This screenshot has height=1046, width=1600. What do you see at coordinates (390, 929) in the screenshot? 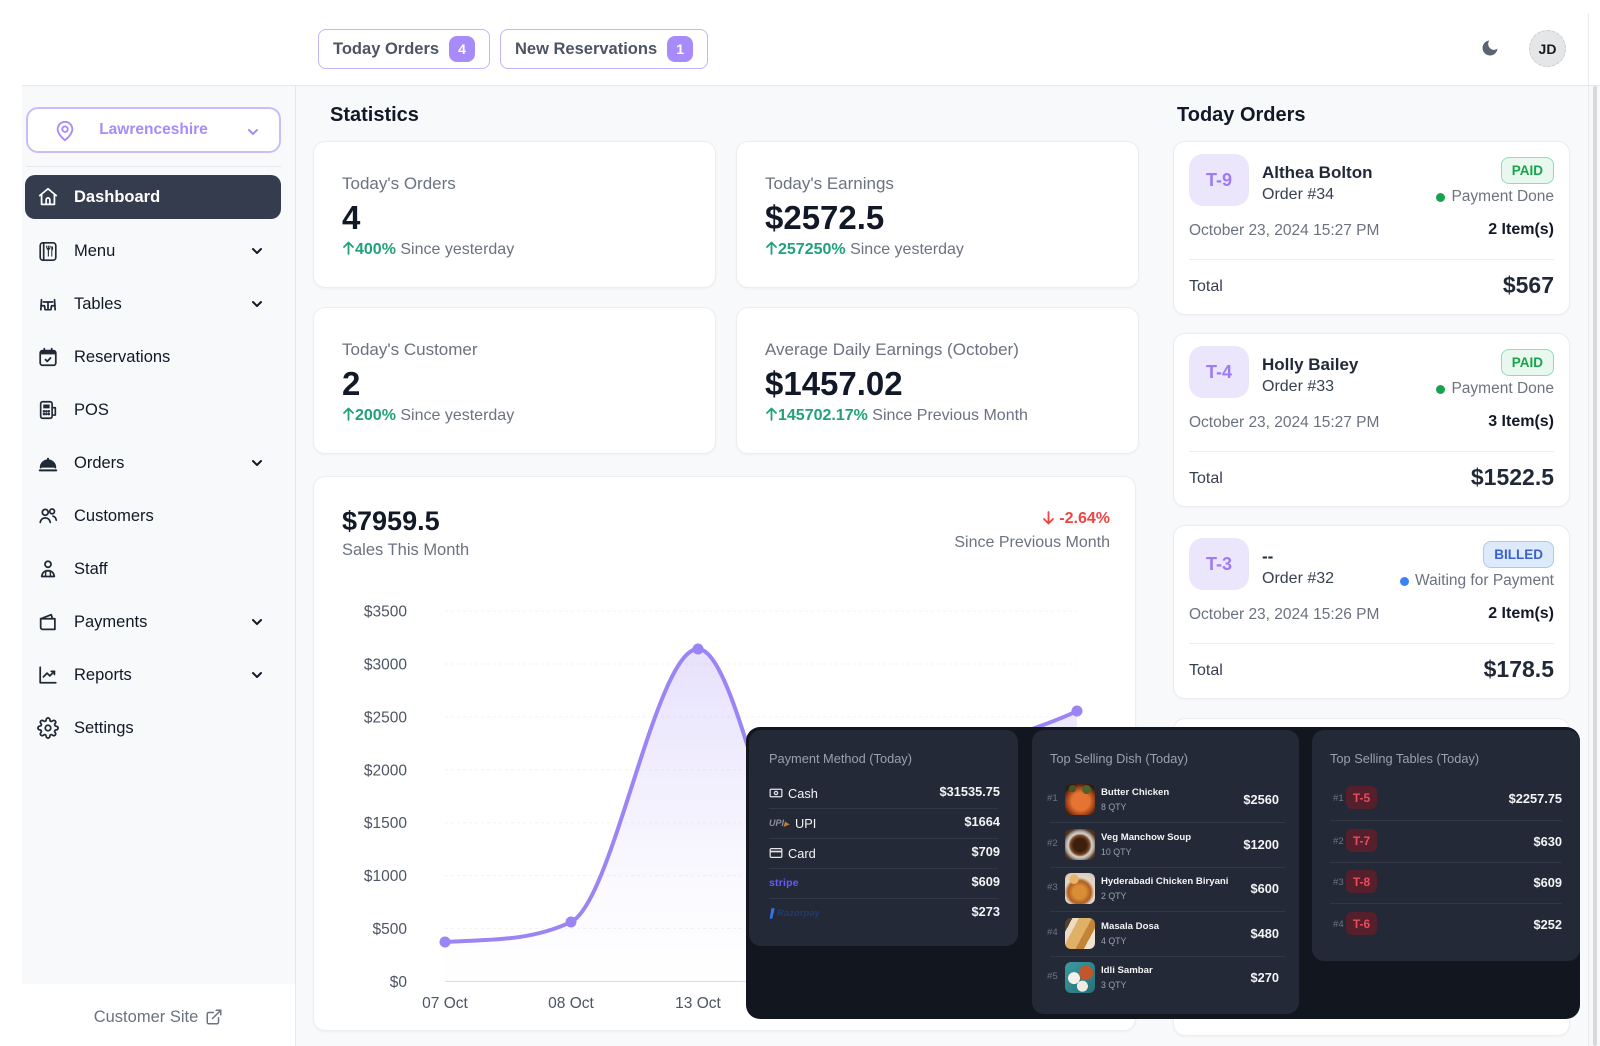
I see `svg-text: $500` at bounding box center [390, 929].